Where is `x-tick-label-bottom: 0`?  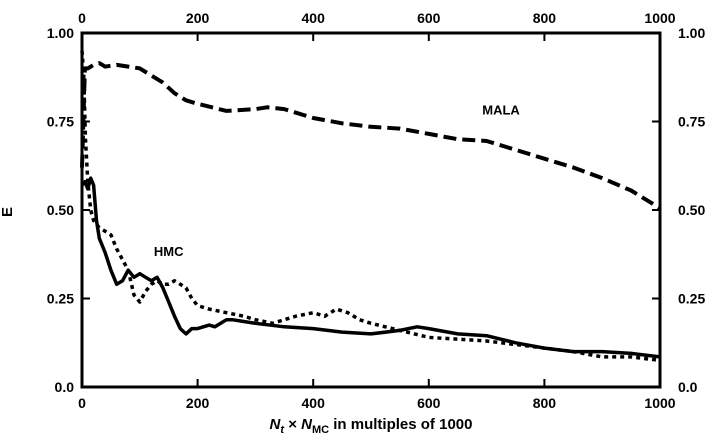
x-tick-label-bottom: 0 is located at coordinates (82, 403).